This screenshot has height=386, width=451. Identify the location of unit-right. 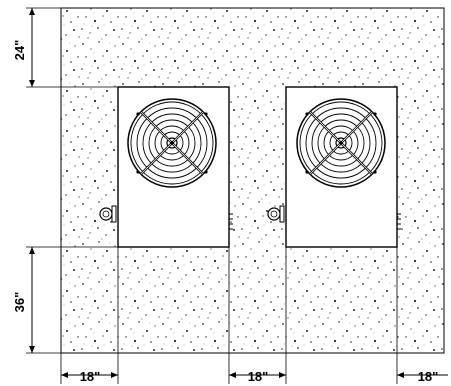
(334, 167).